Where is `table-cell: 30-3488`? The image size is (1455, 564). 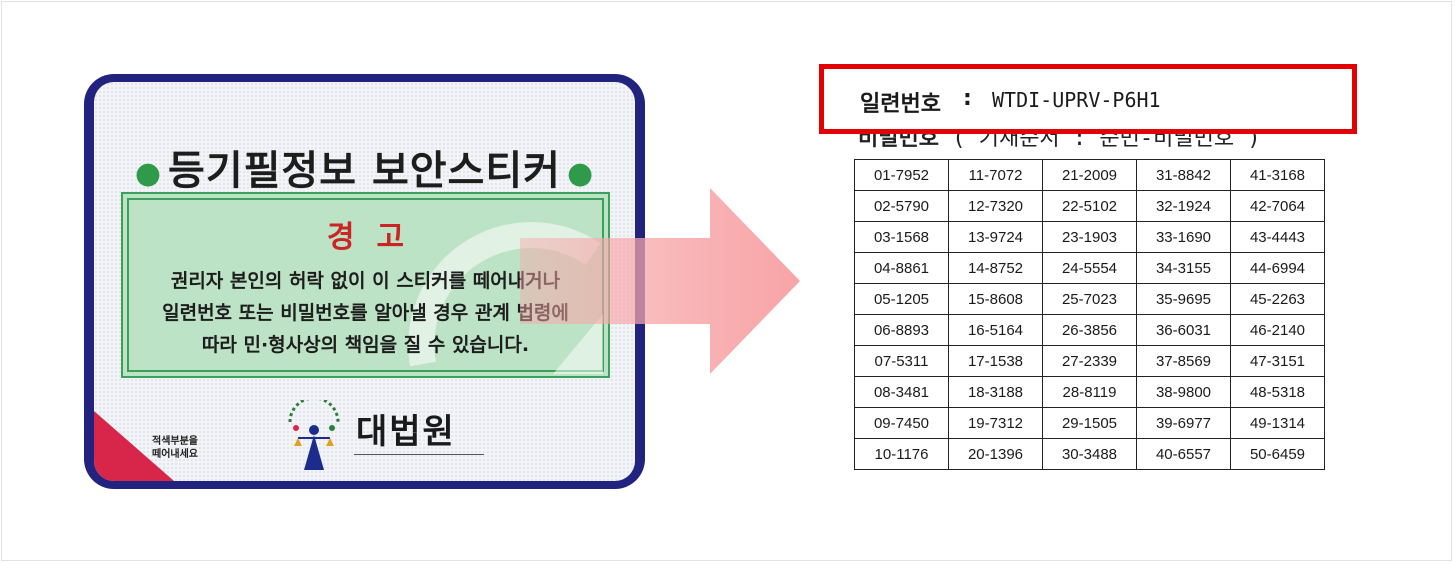
table-cell: 30-3488 is located at coordinates (1089, 454).